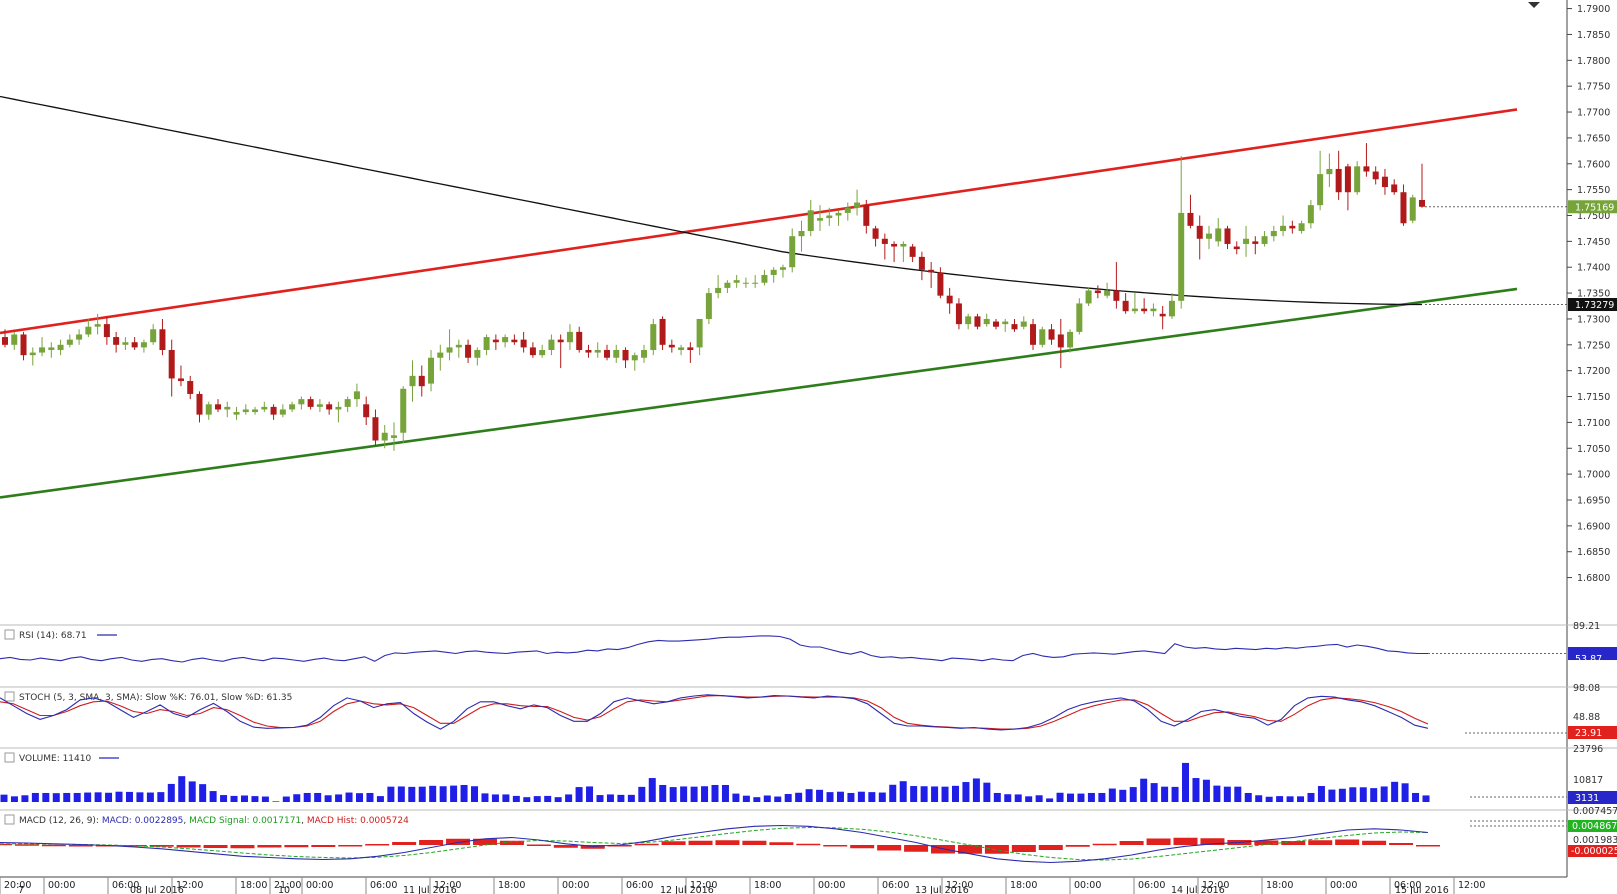 The width and height of the screenshot is (1617, 894). I want to click on price-tick-label: 1.7100, so click(1593, 423).